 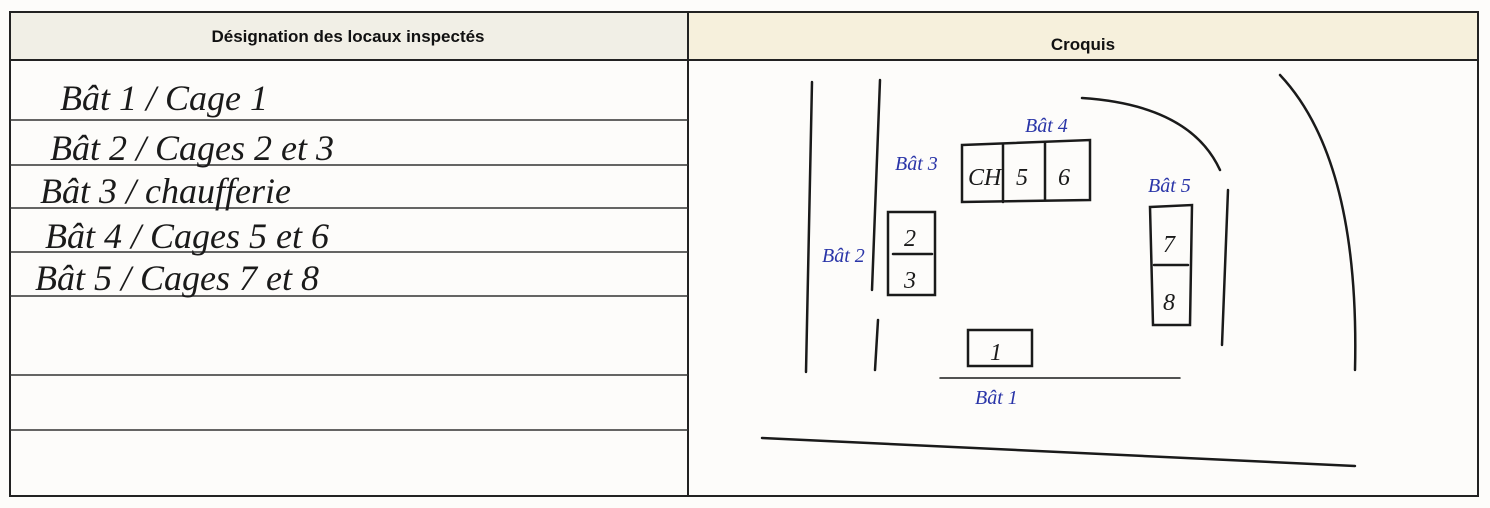 What do you see at coordinates (1022, 178) in the screenshot?
I see `cell-label: 5` at bounding box center [1022, 178].